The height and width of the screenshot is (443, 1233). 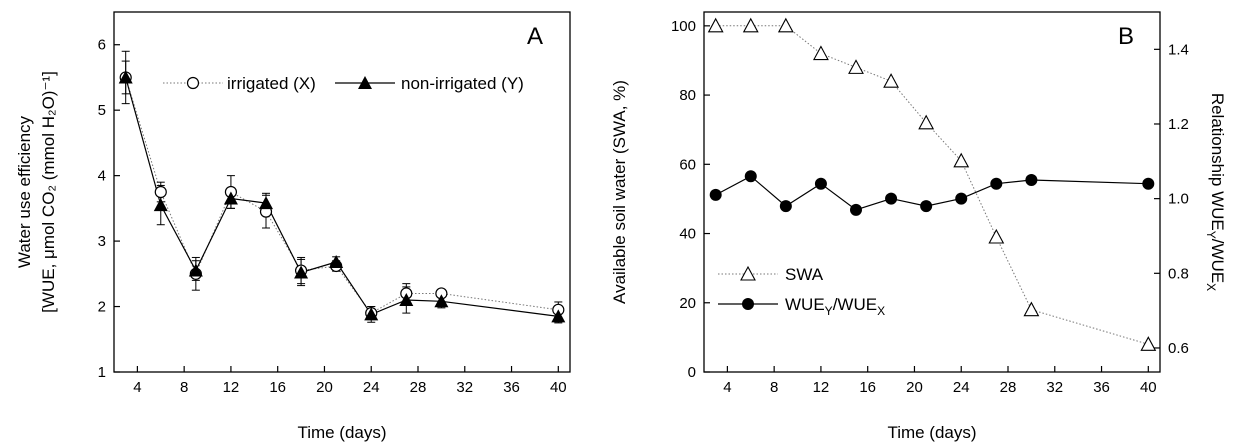 What do you see at coordinates (1178, 124) in the screenshot?
I see `right-y-tick-label: 1.2` at bounding box center [1178, 124].